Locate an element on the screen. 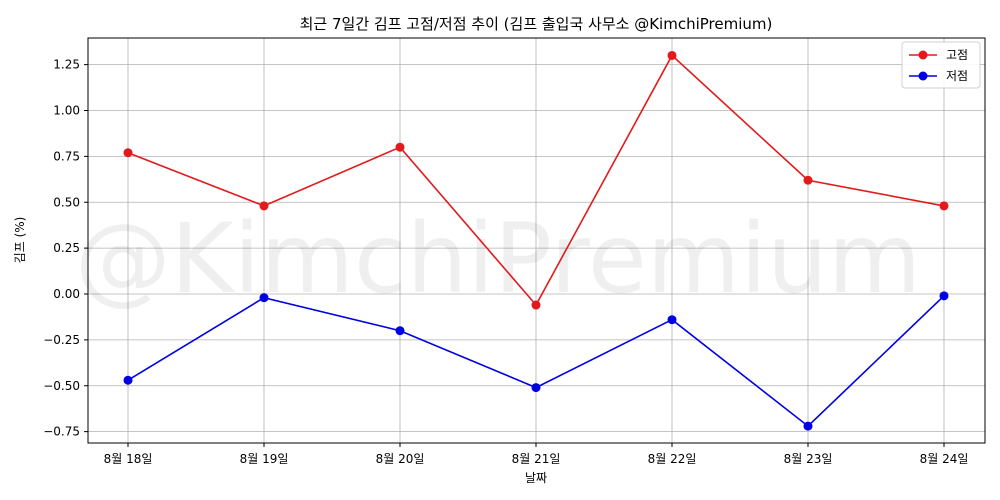 This screenshot has width=1000, height=500. y-tick-label: −0.25 is located at coordinates (61, 340).